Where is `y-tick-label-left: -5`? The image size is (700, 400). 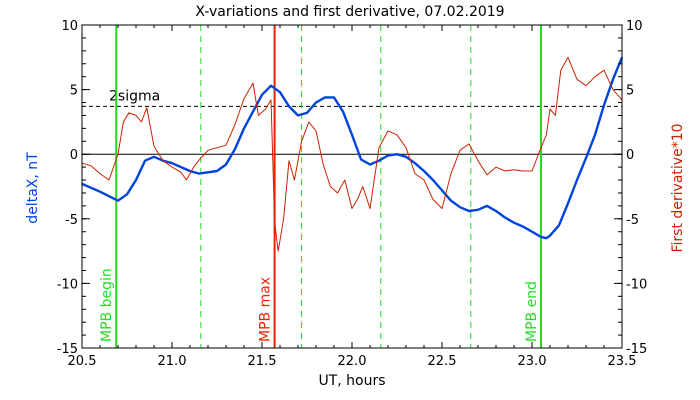
y-tick-label-left: -5 is located at coordinates (71, 220).